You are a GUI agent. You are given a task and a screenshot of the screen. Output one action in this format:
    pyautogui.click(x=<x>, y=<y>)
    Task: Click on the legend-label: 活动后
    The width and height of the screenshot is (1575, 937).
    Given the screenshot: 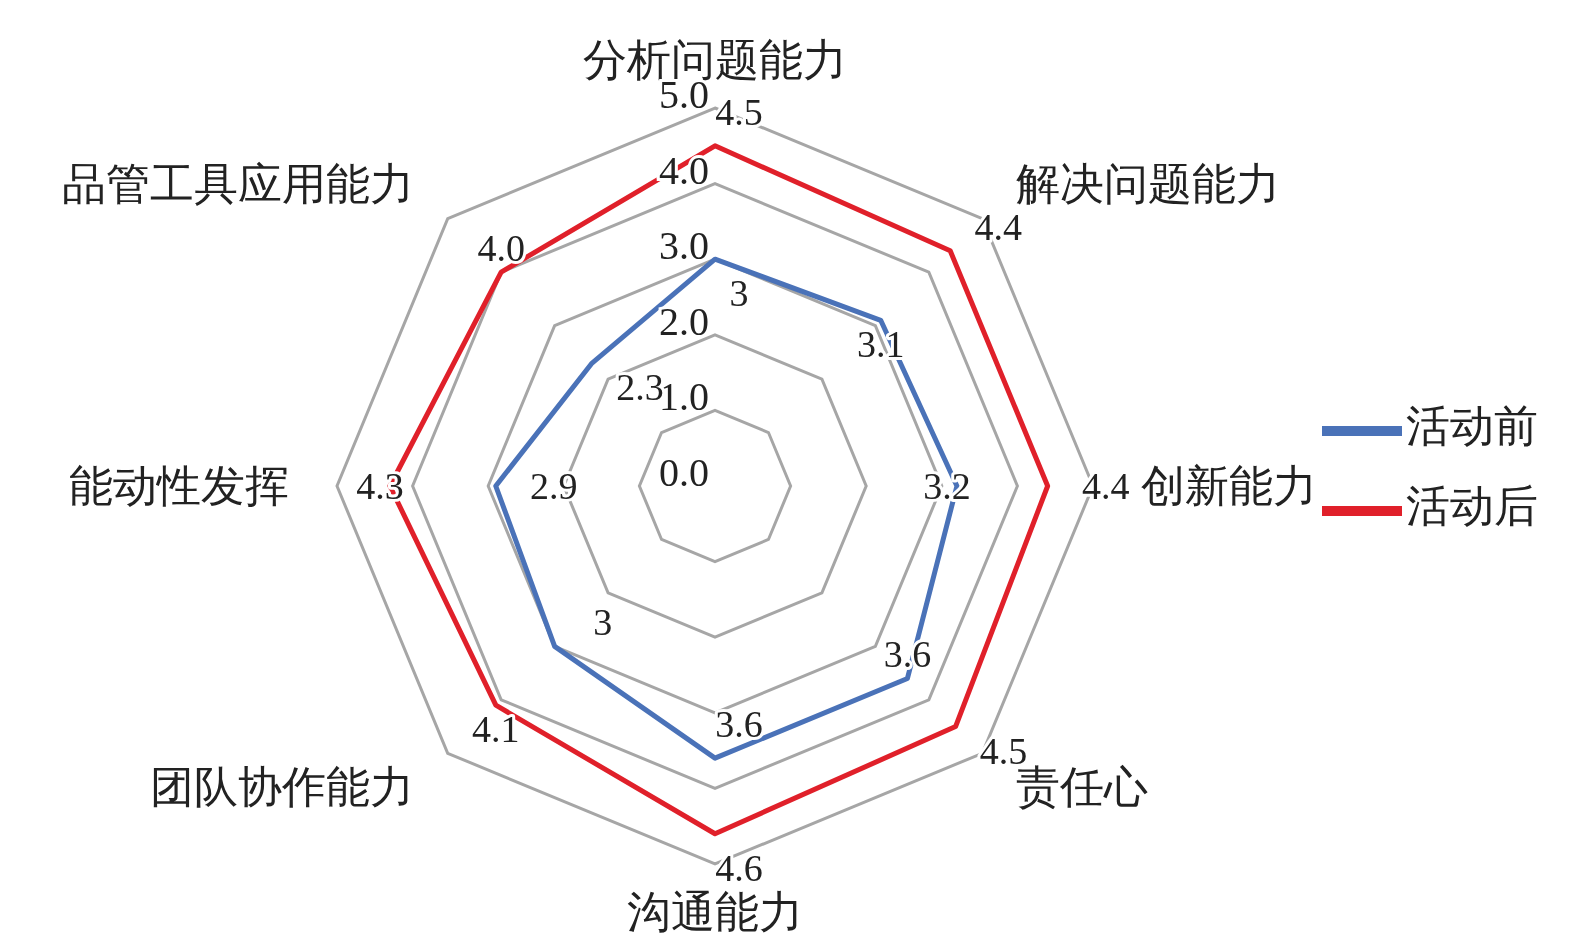 What is the action you would take?
    pyautogui.click(x=1472, y=506)
    